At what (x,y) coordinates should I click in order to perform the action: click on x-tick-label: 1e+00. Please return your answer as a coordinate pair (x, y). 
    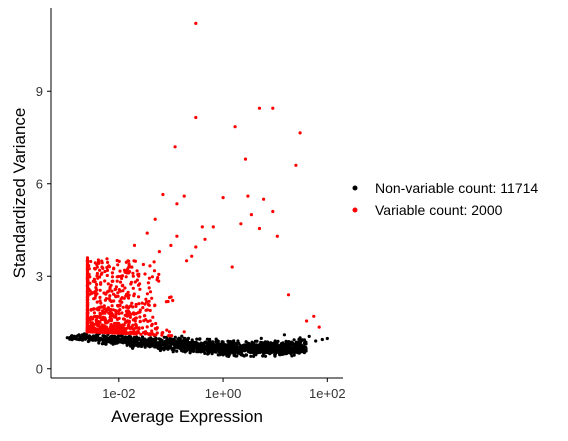
    Looking at the image, I should click on (223, 393).